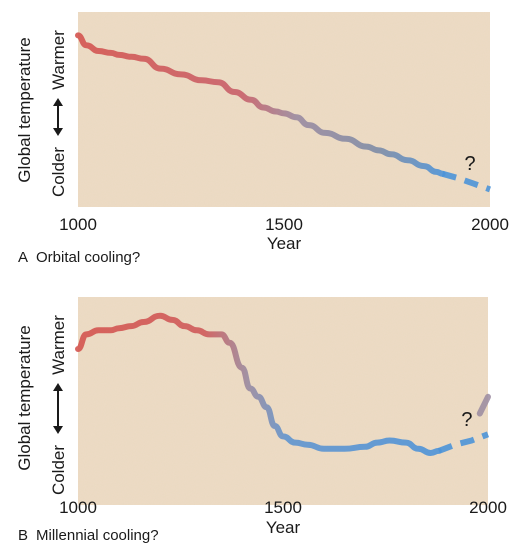 Image resolution: width=527 pixels, height=557 pixels. What do you see at coordinates (58, 345) in the screenshot?
I see `y-warmer-label-b: Warmer` at bounding box center [58, 345].